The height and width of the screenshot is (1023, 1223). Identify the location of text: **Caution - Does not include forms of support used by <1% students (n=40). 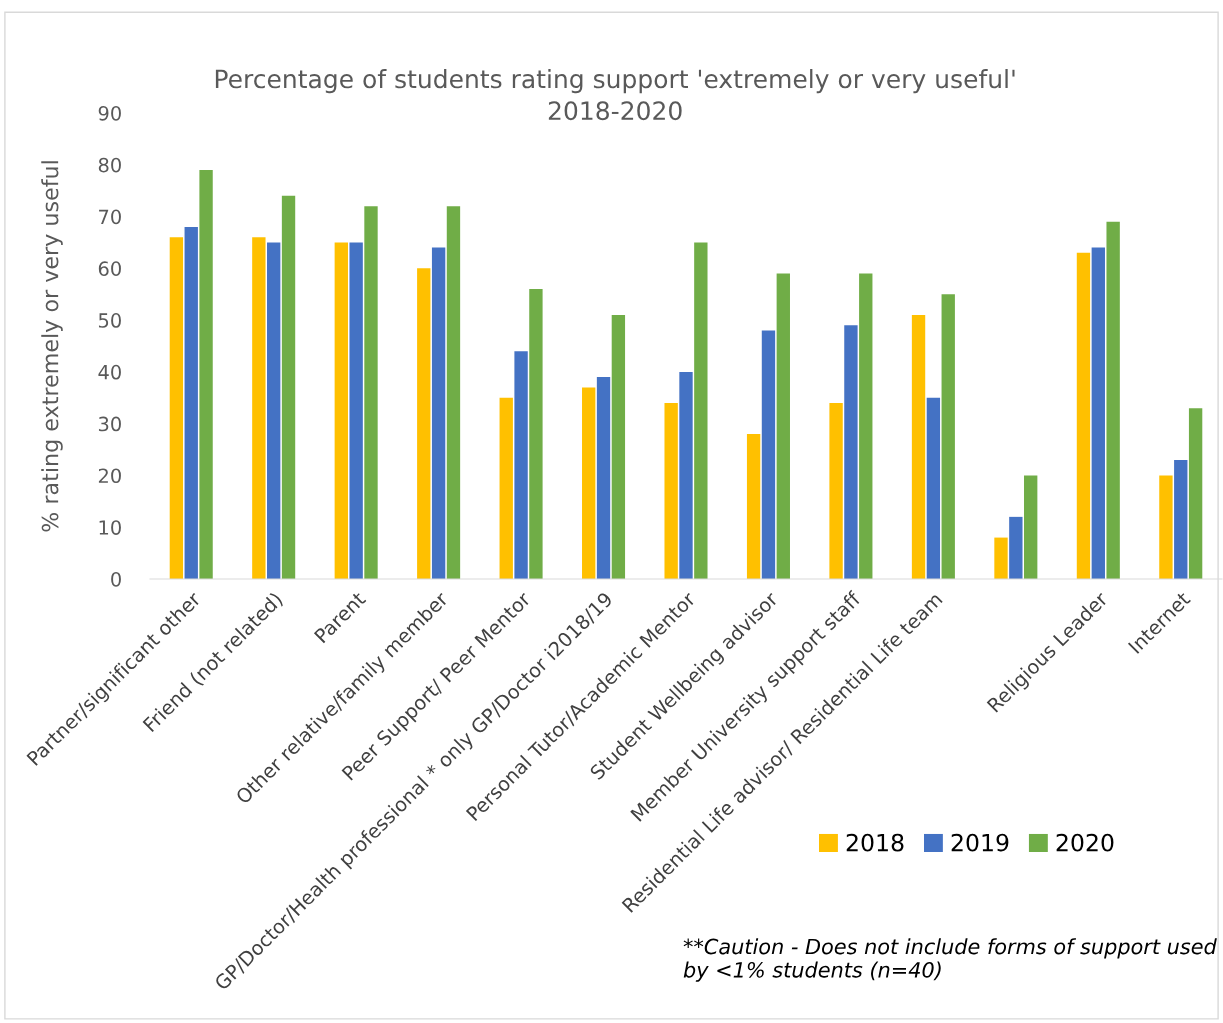
(950, 960).